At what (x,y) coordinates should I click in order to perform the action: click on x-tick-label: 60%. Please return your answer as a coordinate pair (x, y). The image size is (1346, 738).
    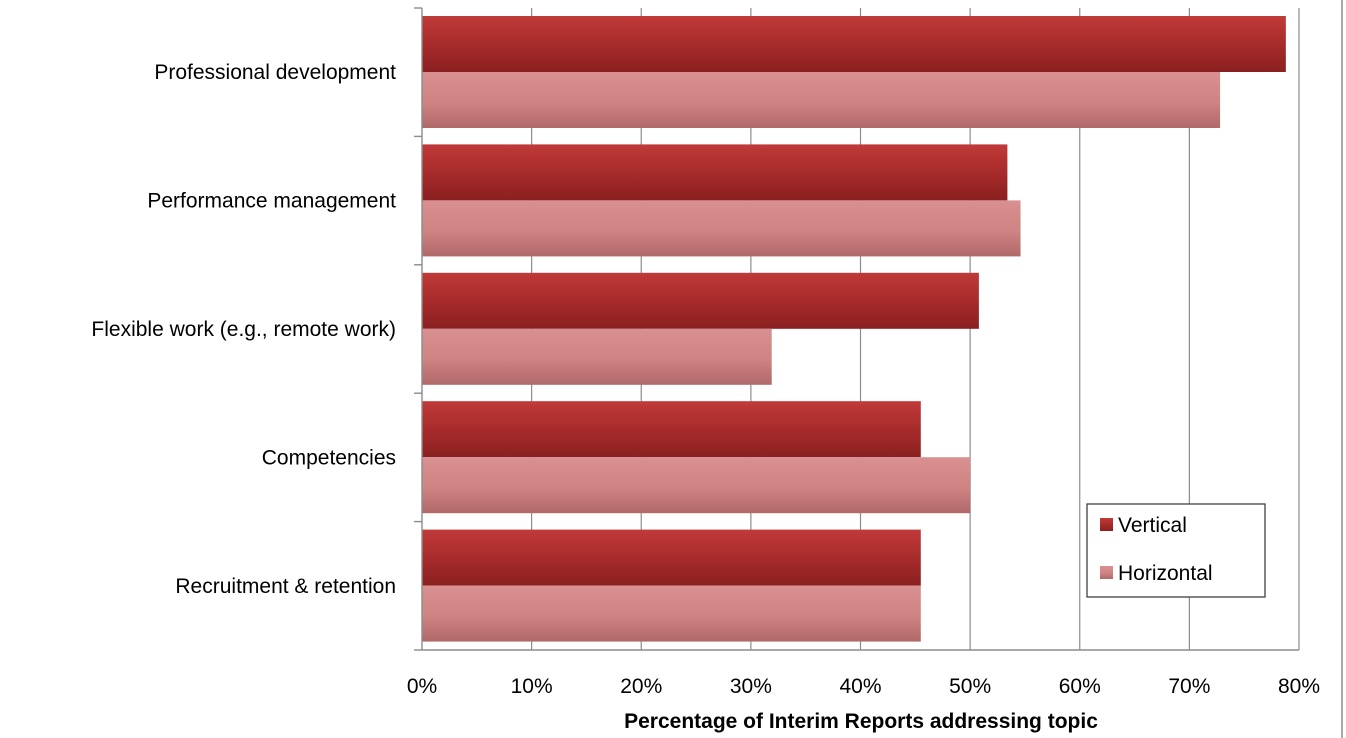
    Looking at the image, I should click on (1080, 686).